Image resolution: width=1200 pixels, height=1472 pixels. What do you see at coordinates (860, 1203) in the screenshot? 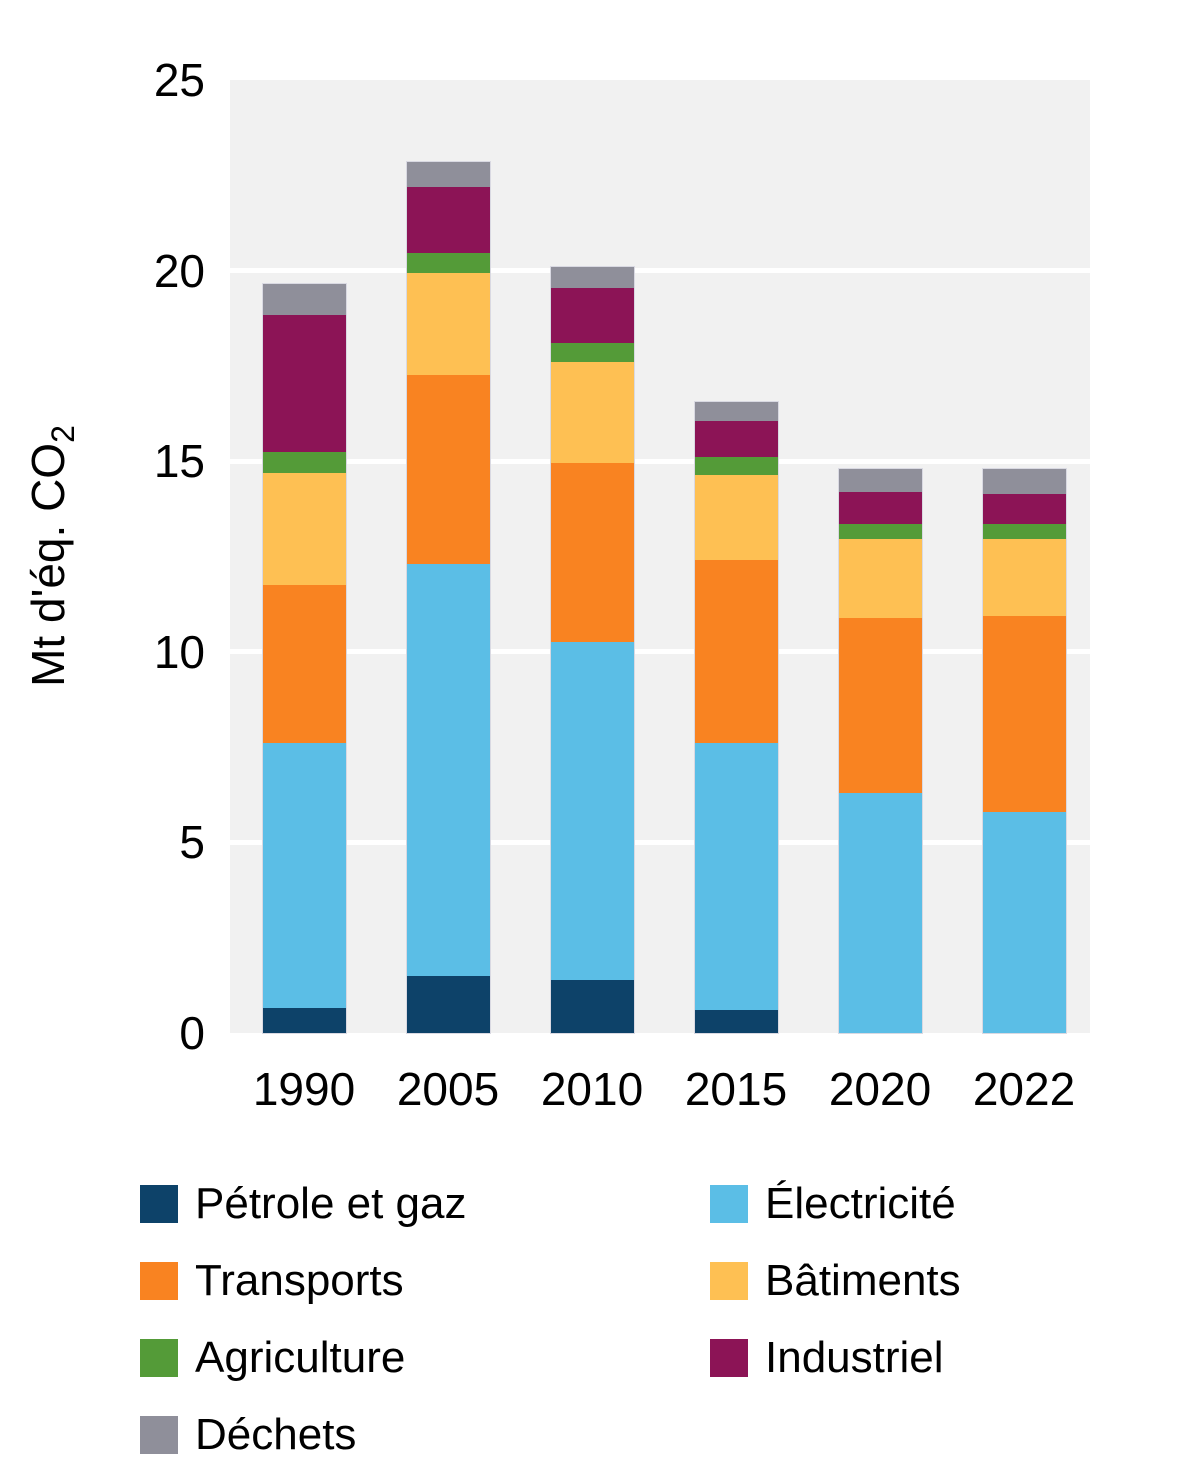
I see `legend-label-electricite: Électricité` at bounding box center [860, 1203].